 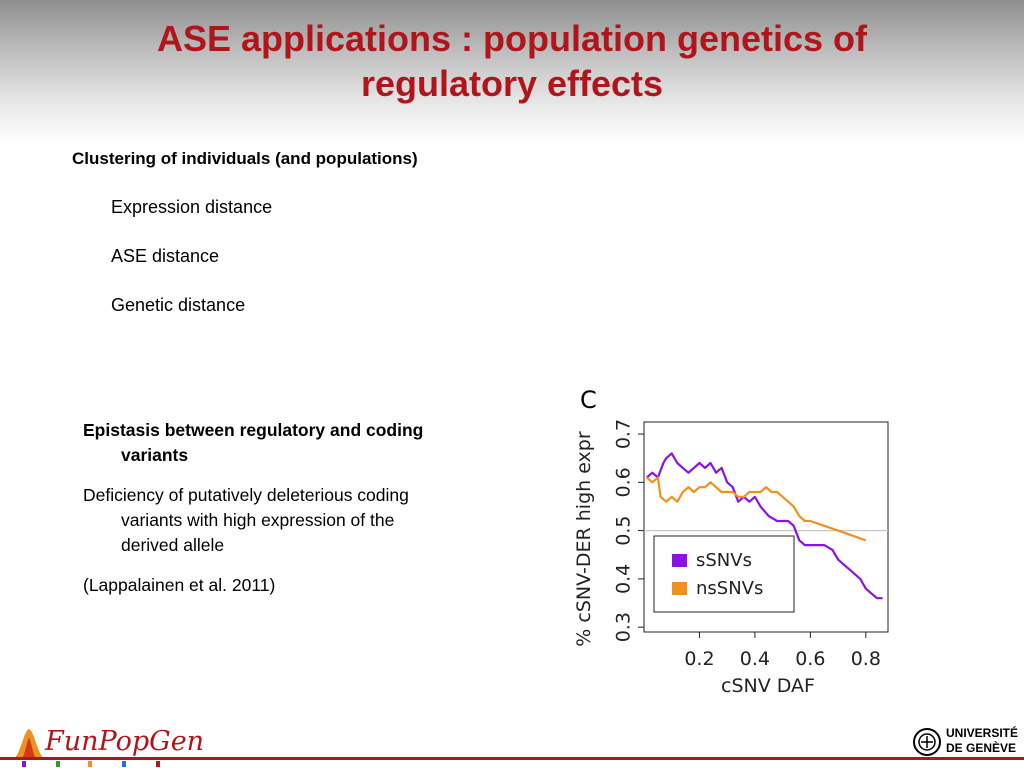 What do you see at coordinates (258, 520) in the screenshot?
I see `deficiency-text-line-2: variants with high expression of the` at bounding box center [258, 520].